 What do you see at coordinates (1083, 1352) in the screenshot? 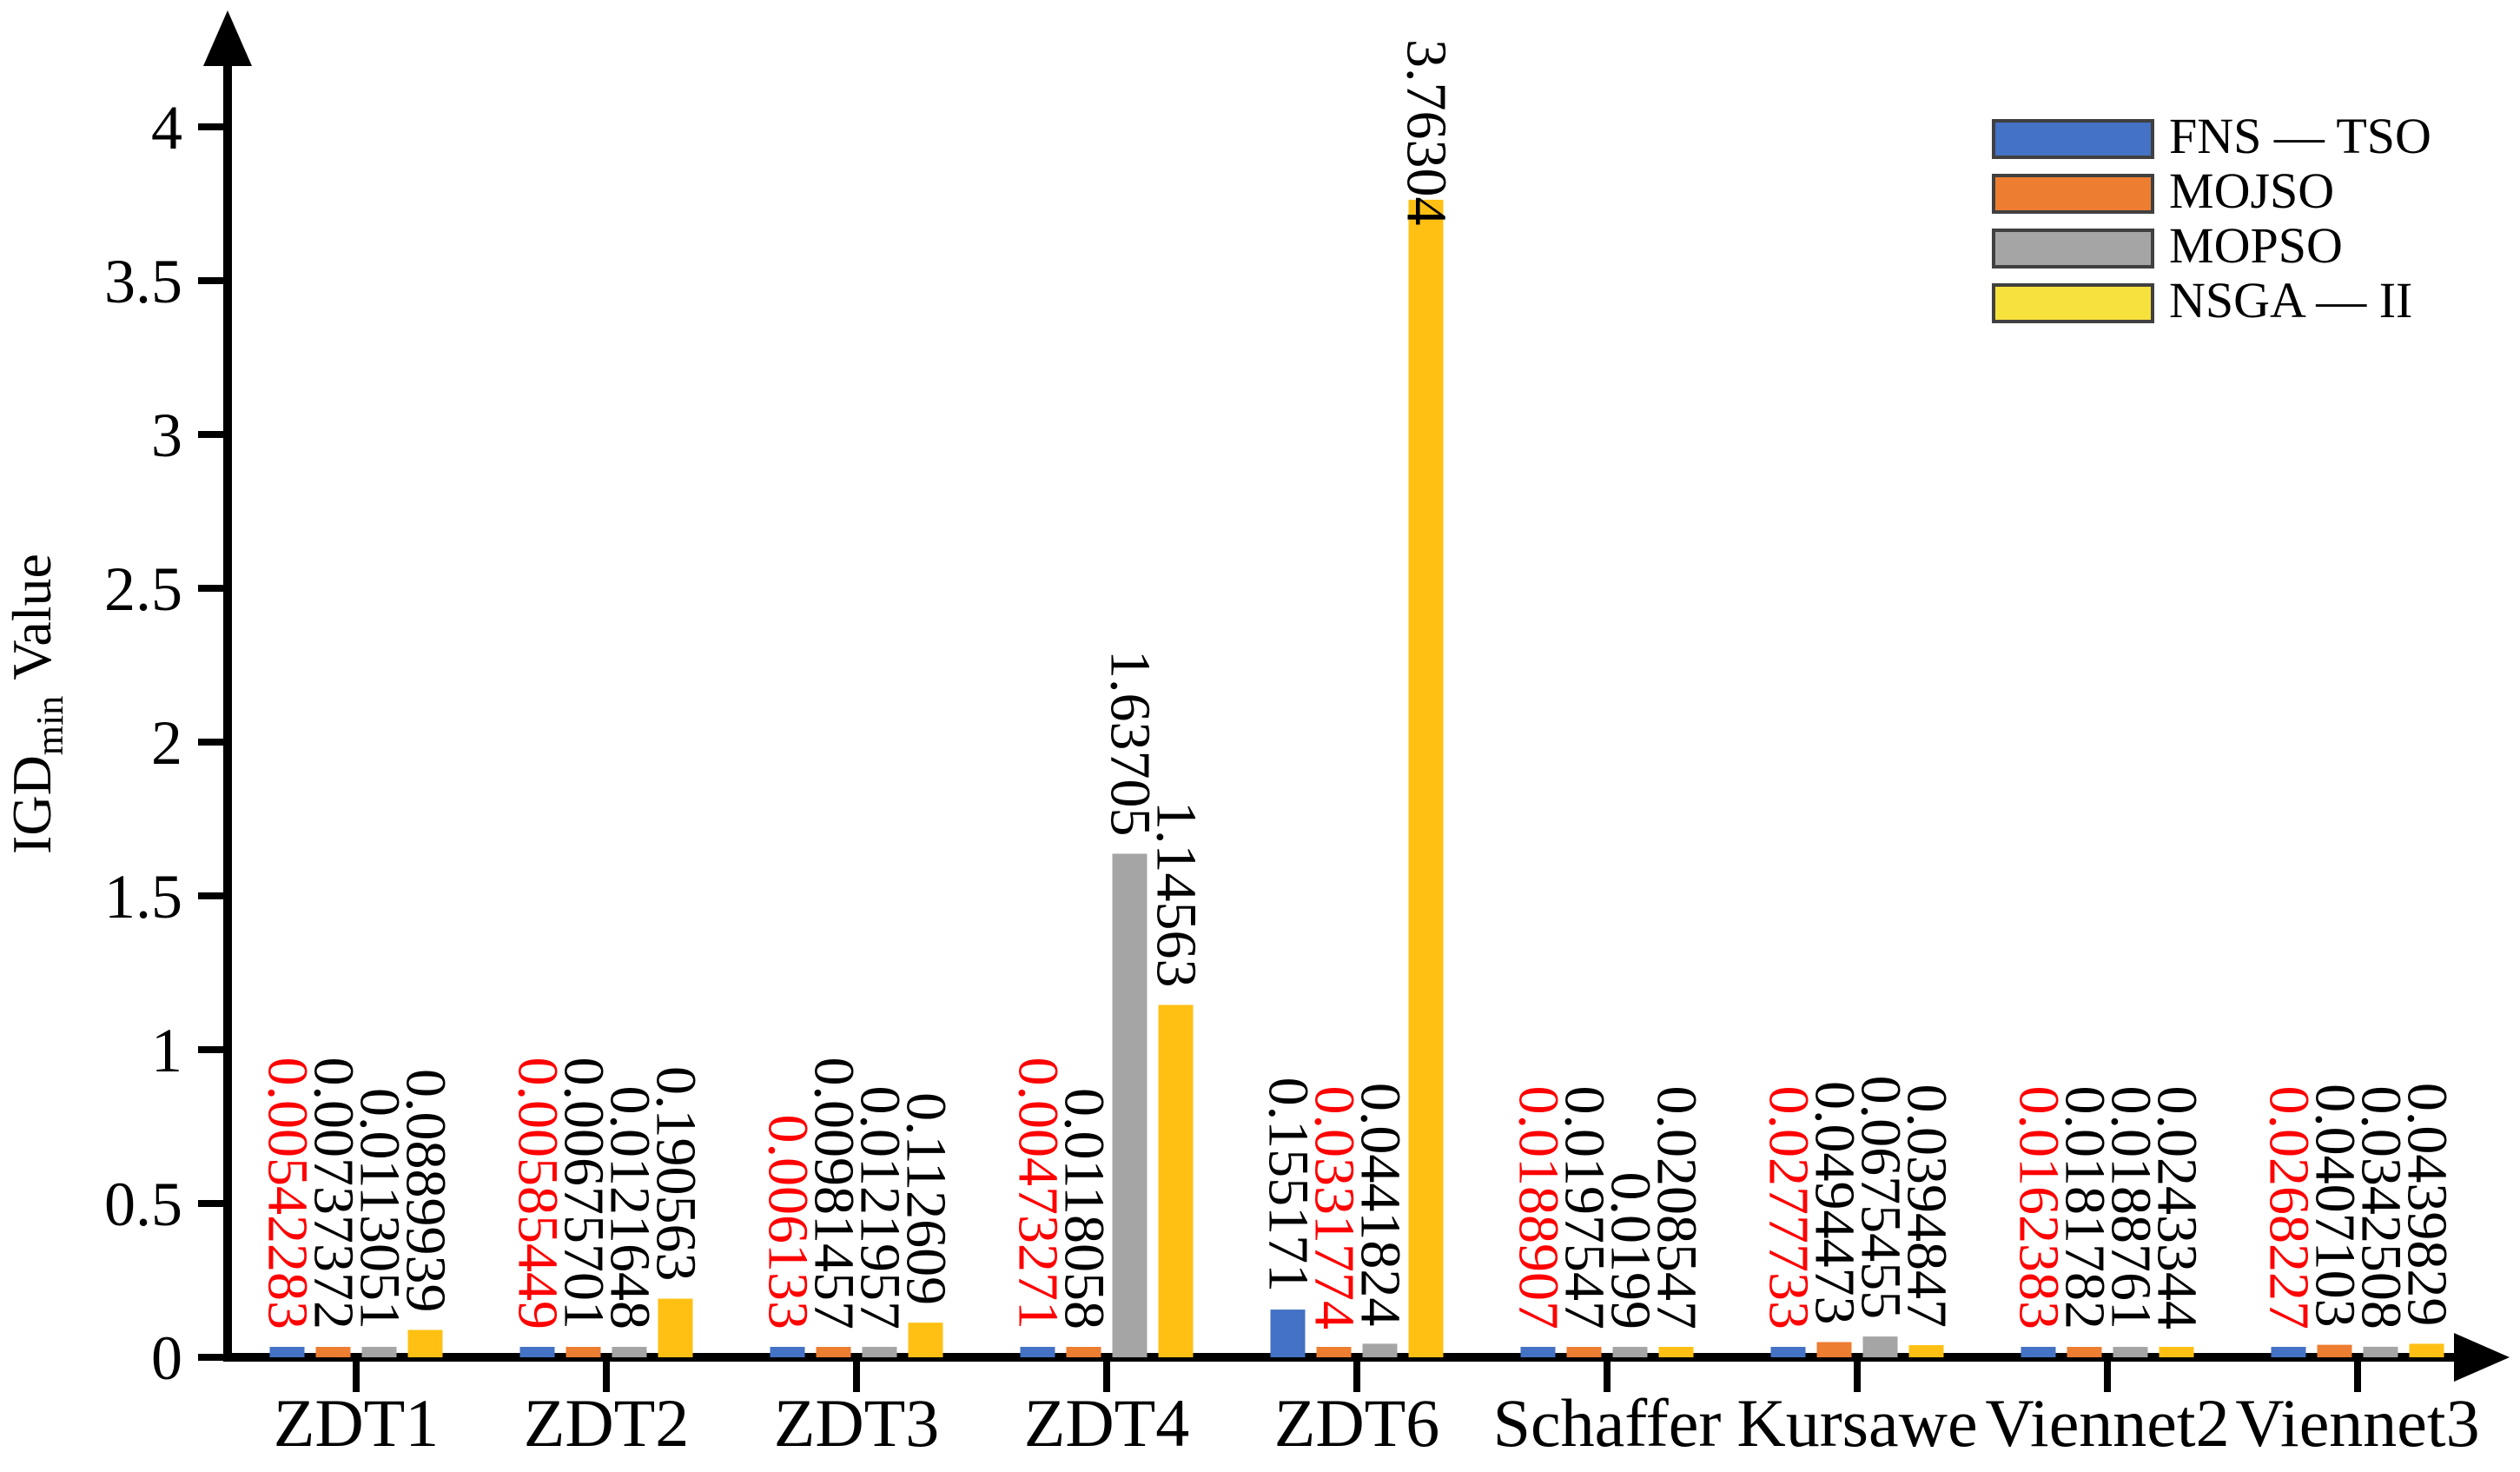
I see `bar-mojso-zdt4` at bounding box center [1083, 1352].